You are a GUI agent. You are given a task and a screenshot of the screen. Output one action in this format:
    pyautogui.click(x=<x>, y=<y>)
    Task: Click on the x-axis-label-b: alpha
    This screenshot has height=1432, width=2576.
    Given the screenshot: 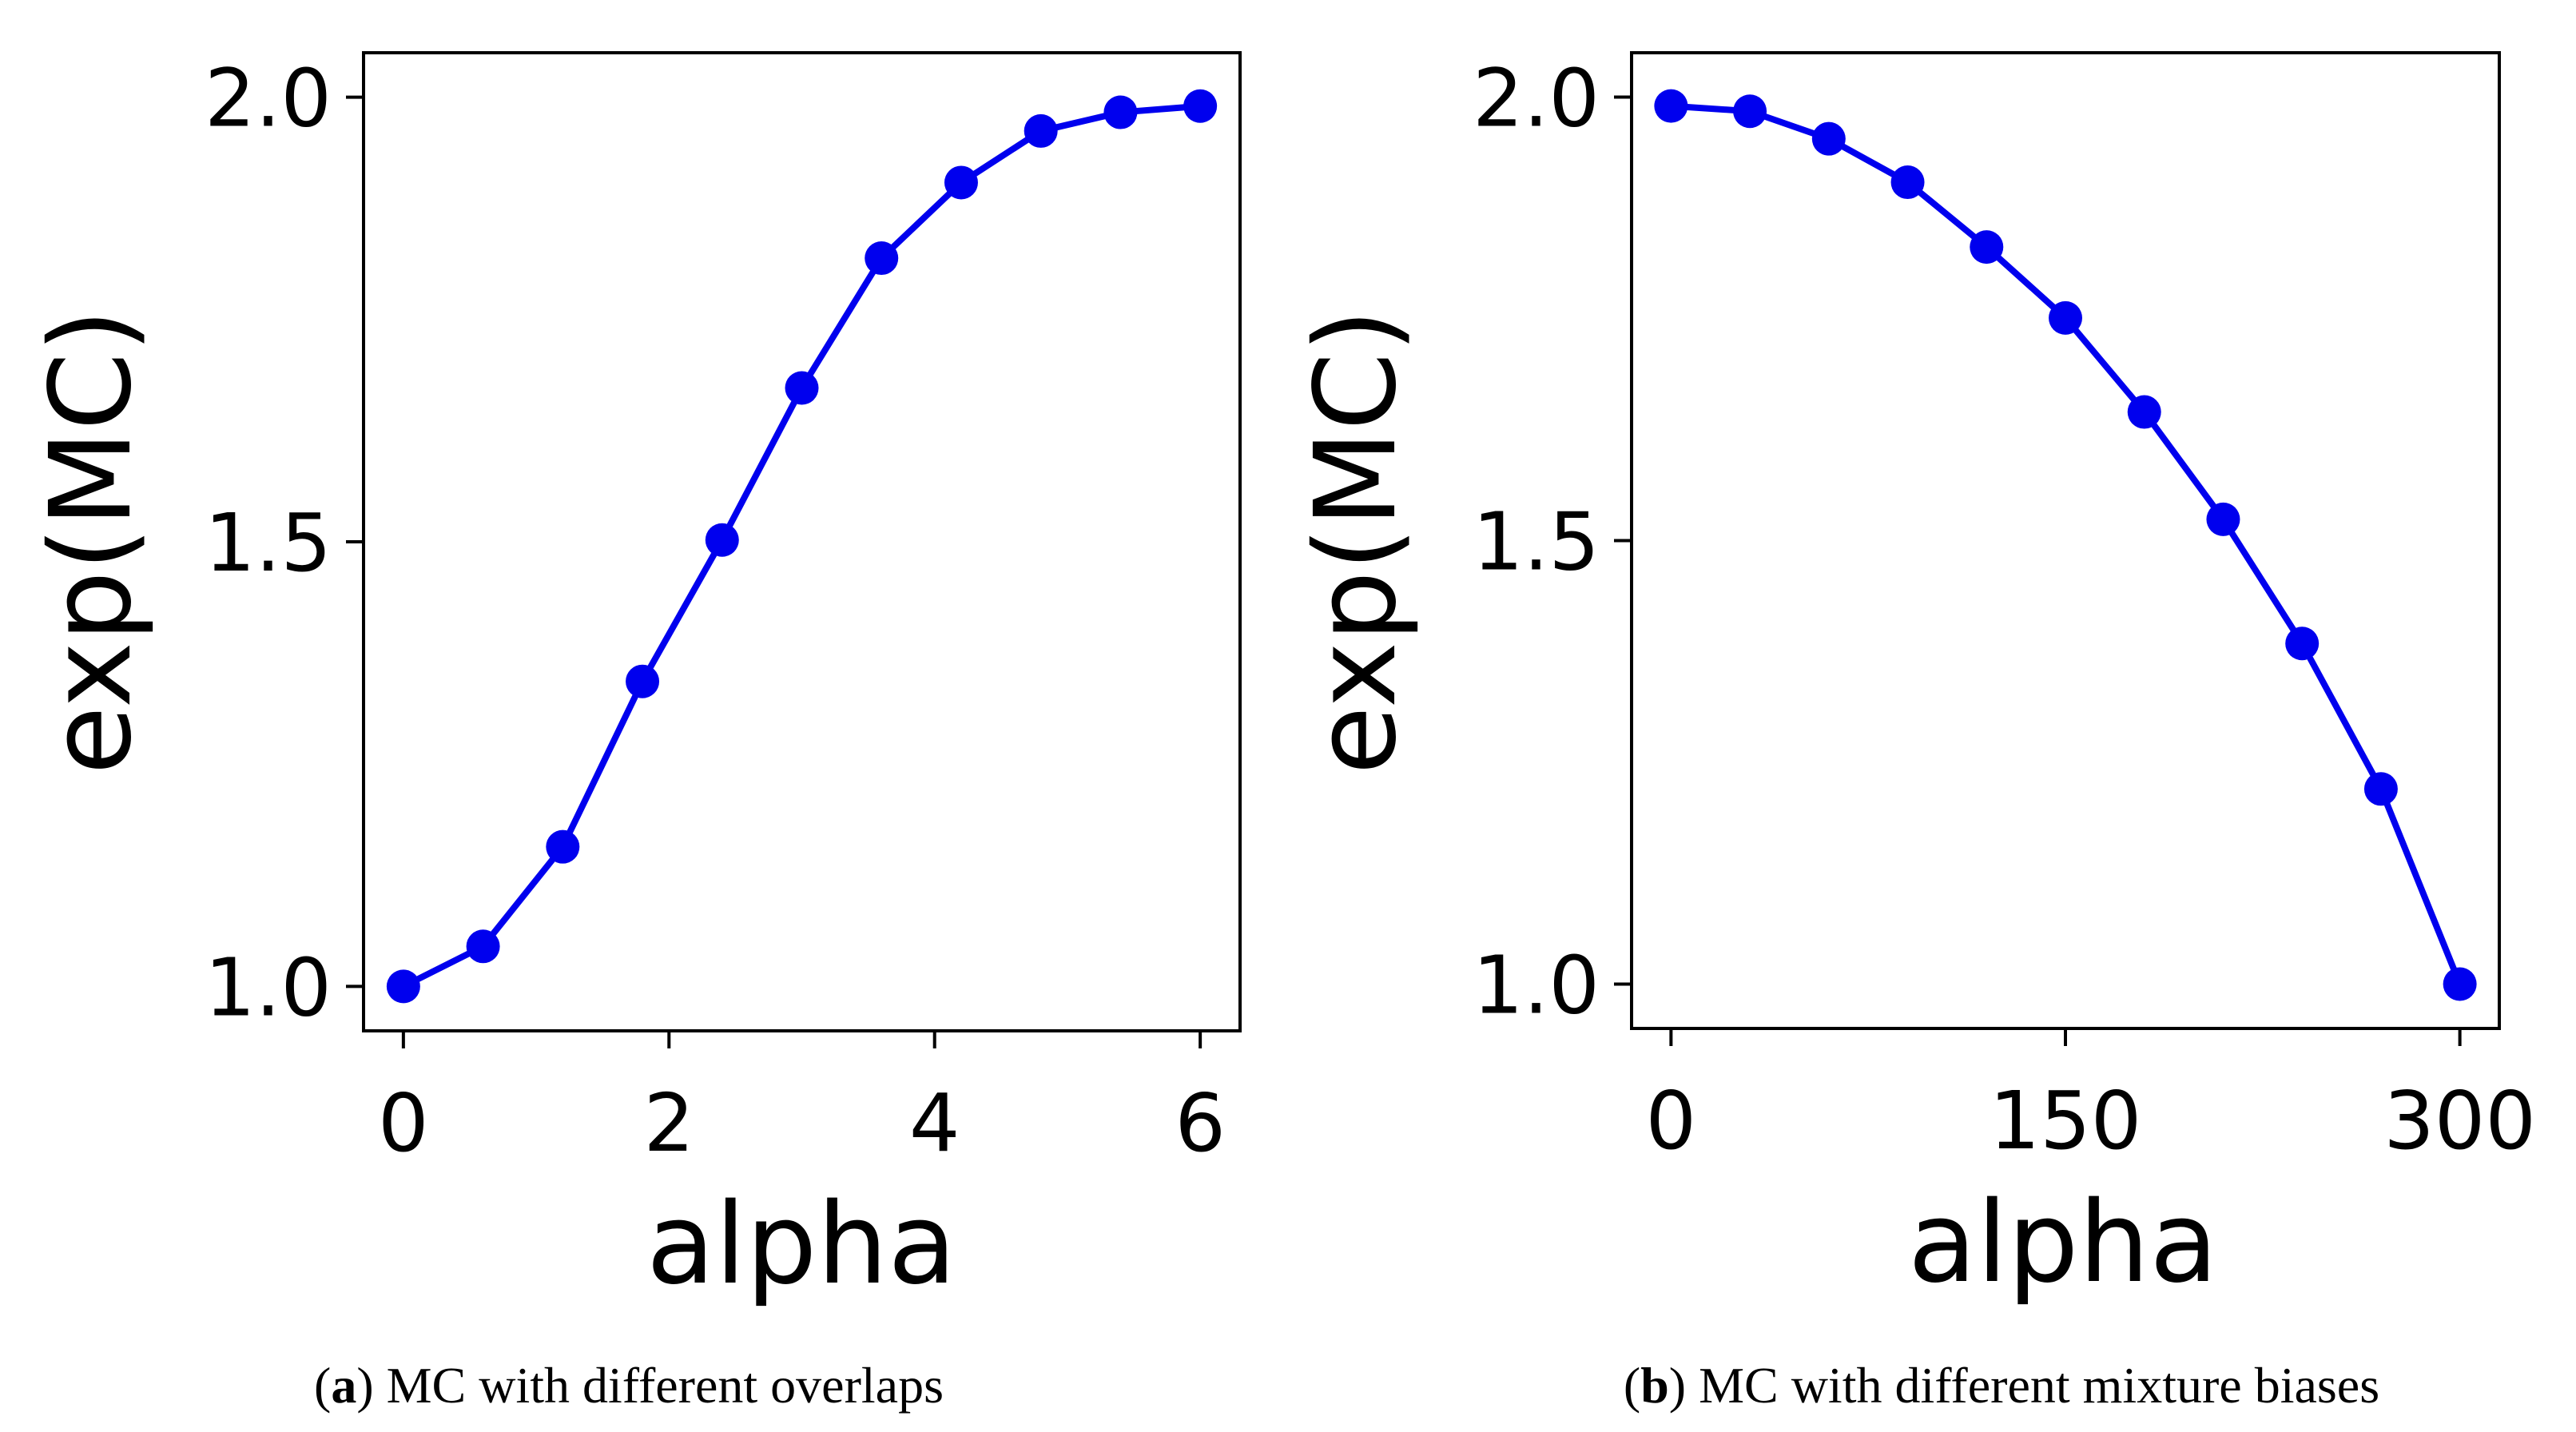 What is the action you would take?
    pyautogui.click(x=2063, y=1243)
    